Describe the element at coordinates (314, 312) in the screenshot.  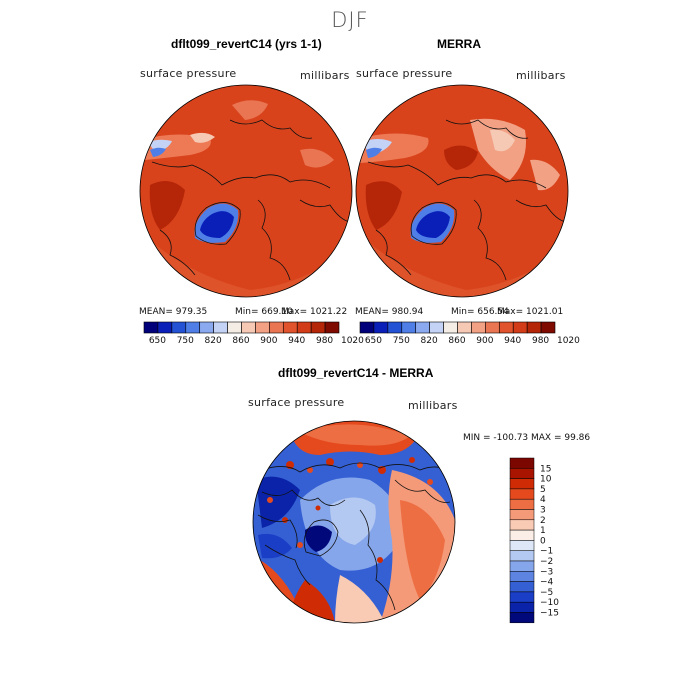
I see `panel-1-max: Max= 1021.22` at that location.